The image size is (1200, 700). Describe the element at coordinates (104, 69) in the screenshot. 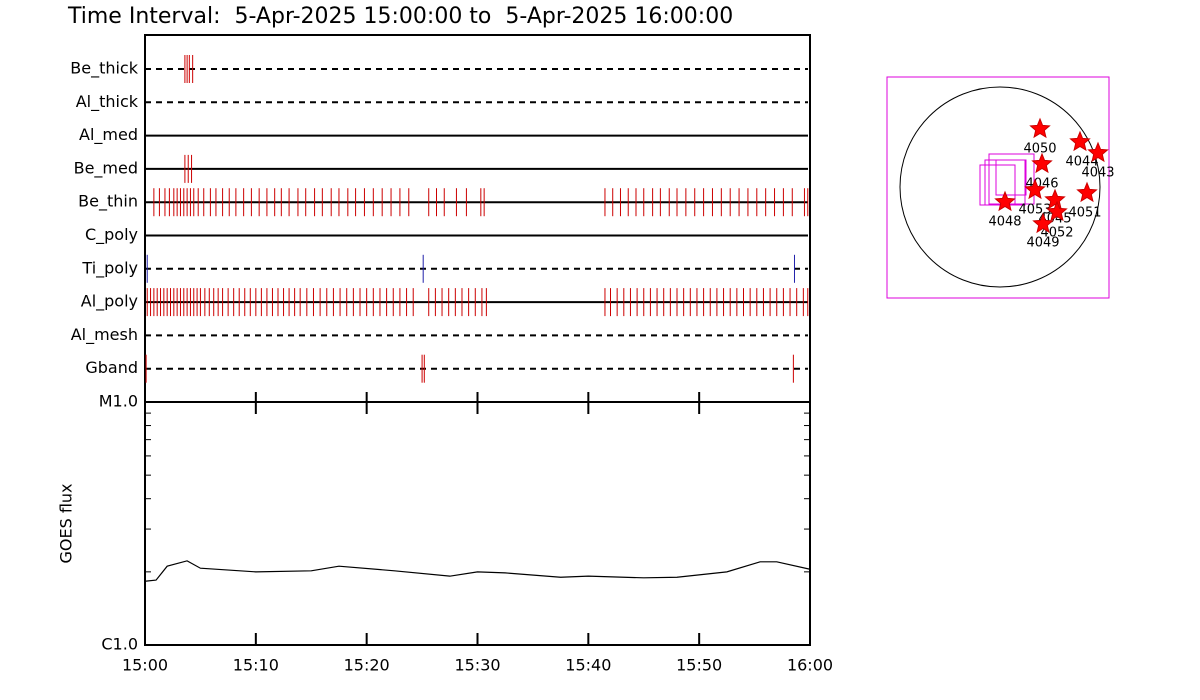

I see `filter-label: Be_thick` at that location.